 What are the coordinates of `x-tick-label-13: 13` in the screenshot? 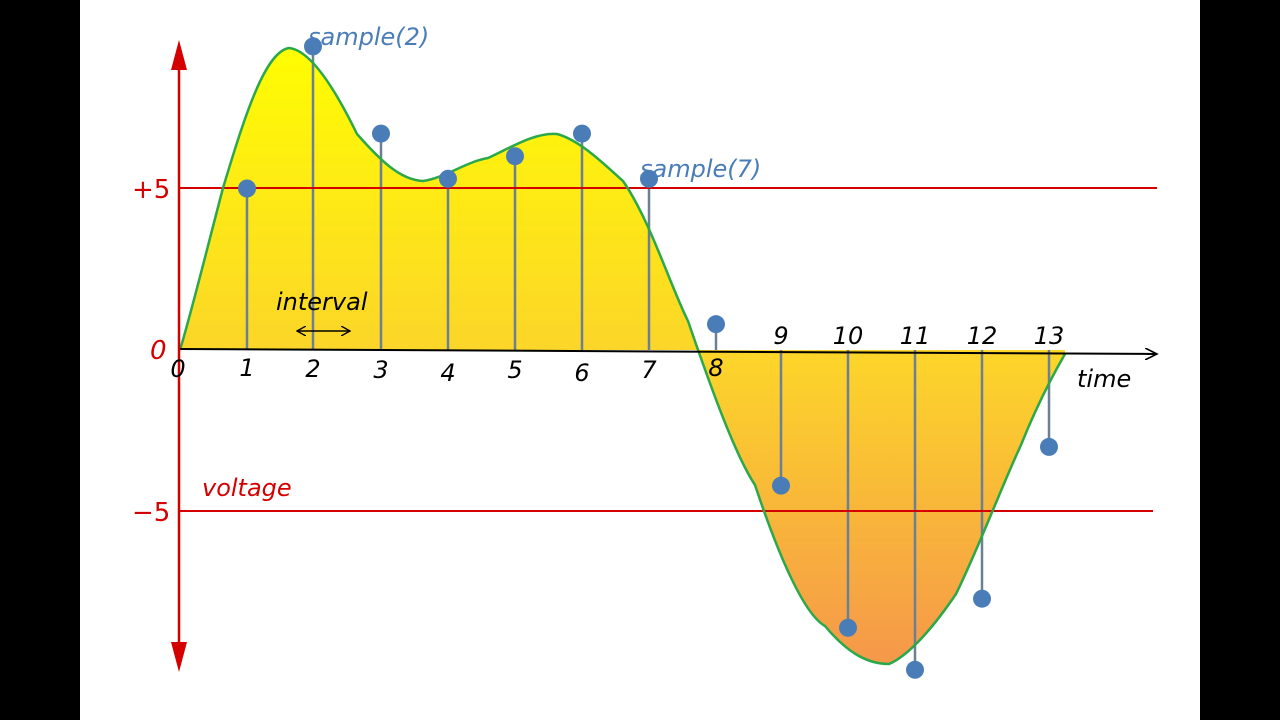 It's located at (1049, 336).